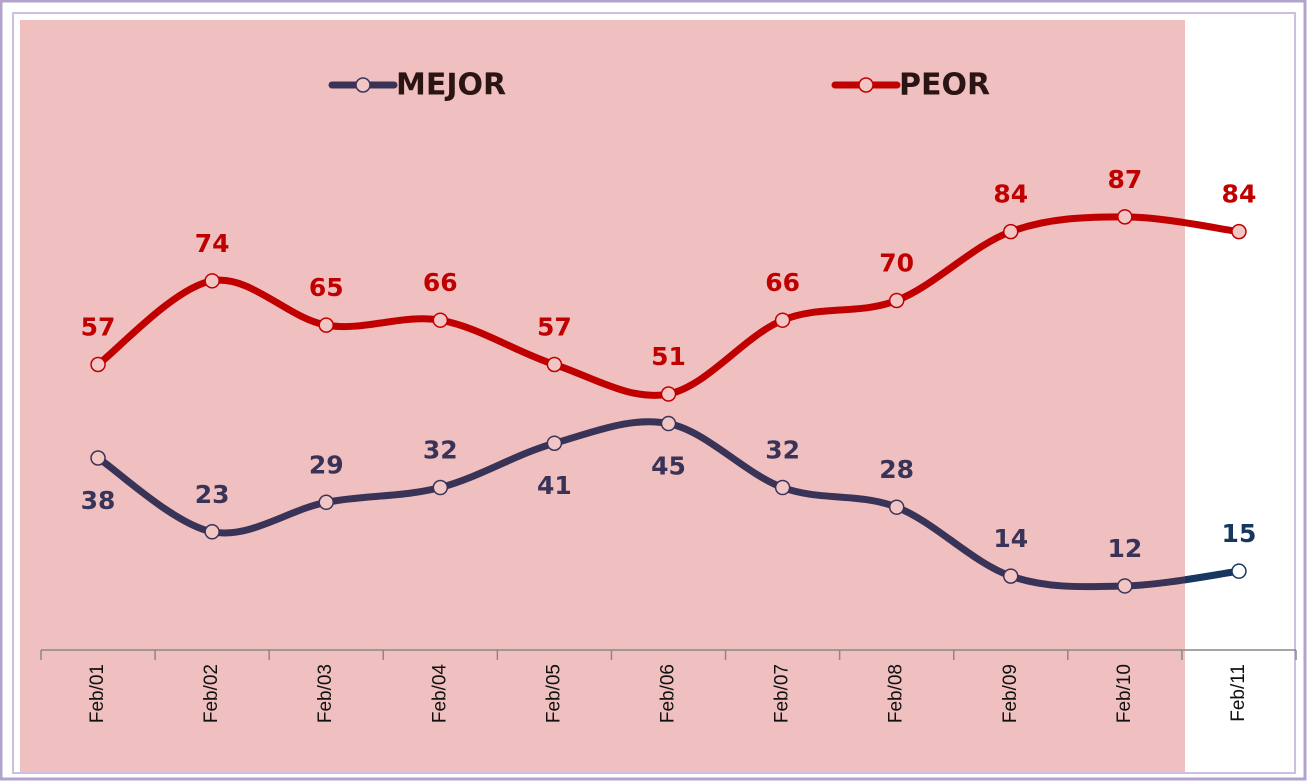 This screenshot has height=781, width=1308. I want to click on x-tick-label: Feb/03, so click(325, 693).